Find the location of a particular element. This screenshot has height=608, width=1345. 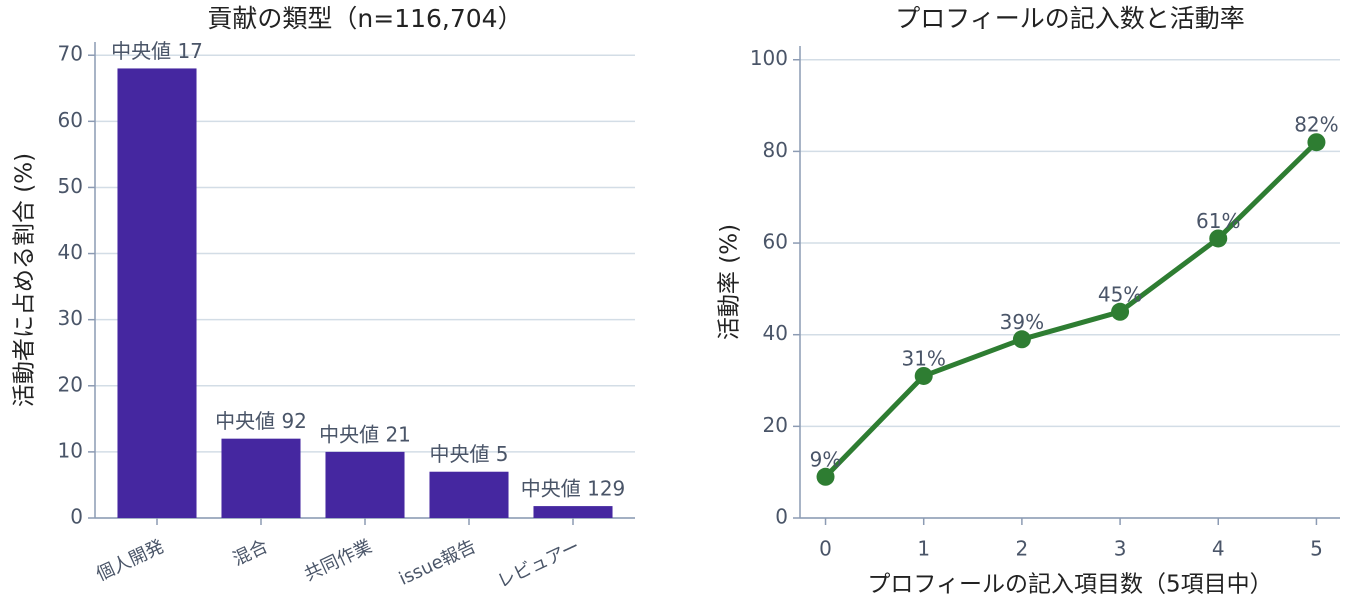

chart-title: 貢献の類型（n=116,704） is located at coordinates (364, 18).